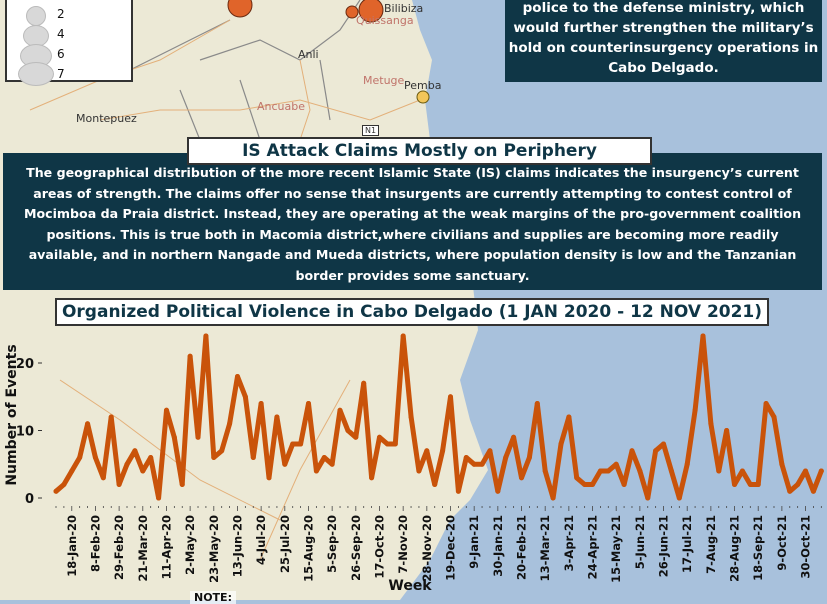  What do you see at coordinates (106, 118) in the screenshot?
I see `map-label-montepuez: Montepuez` at bounding box center [106, 118].